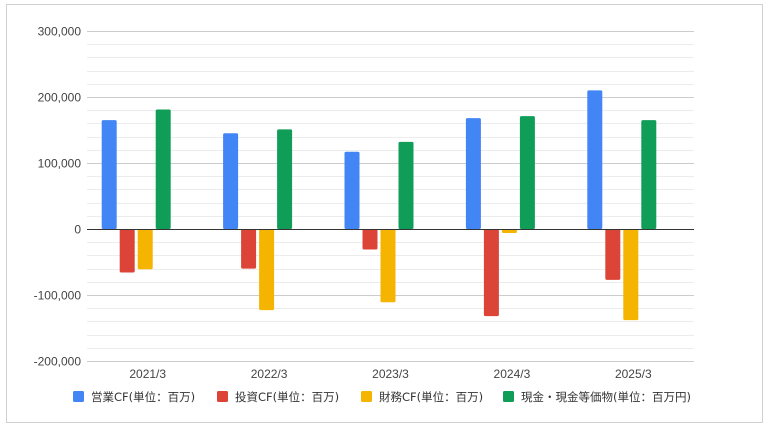  Describe the element at coordinates (58, 296) in the screenshot. I see `y-tick-label: -100,000` at that location.